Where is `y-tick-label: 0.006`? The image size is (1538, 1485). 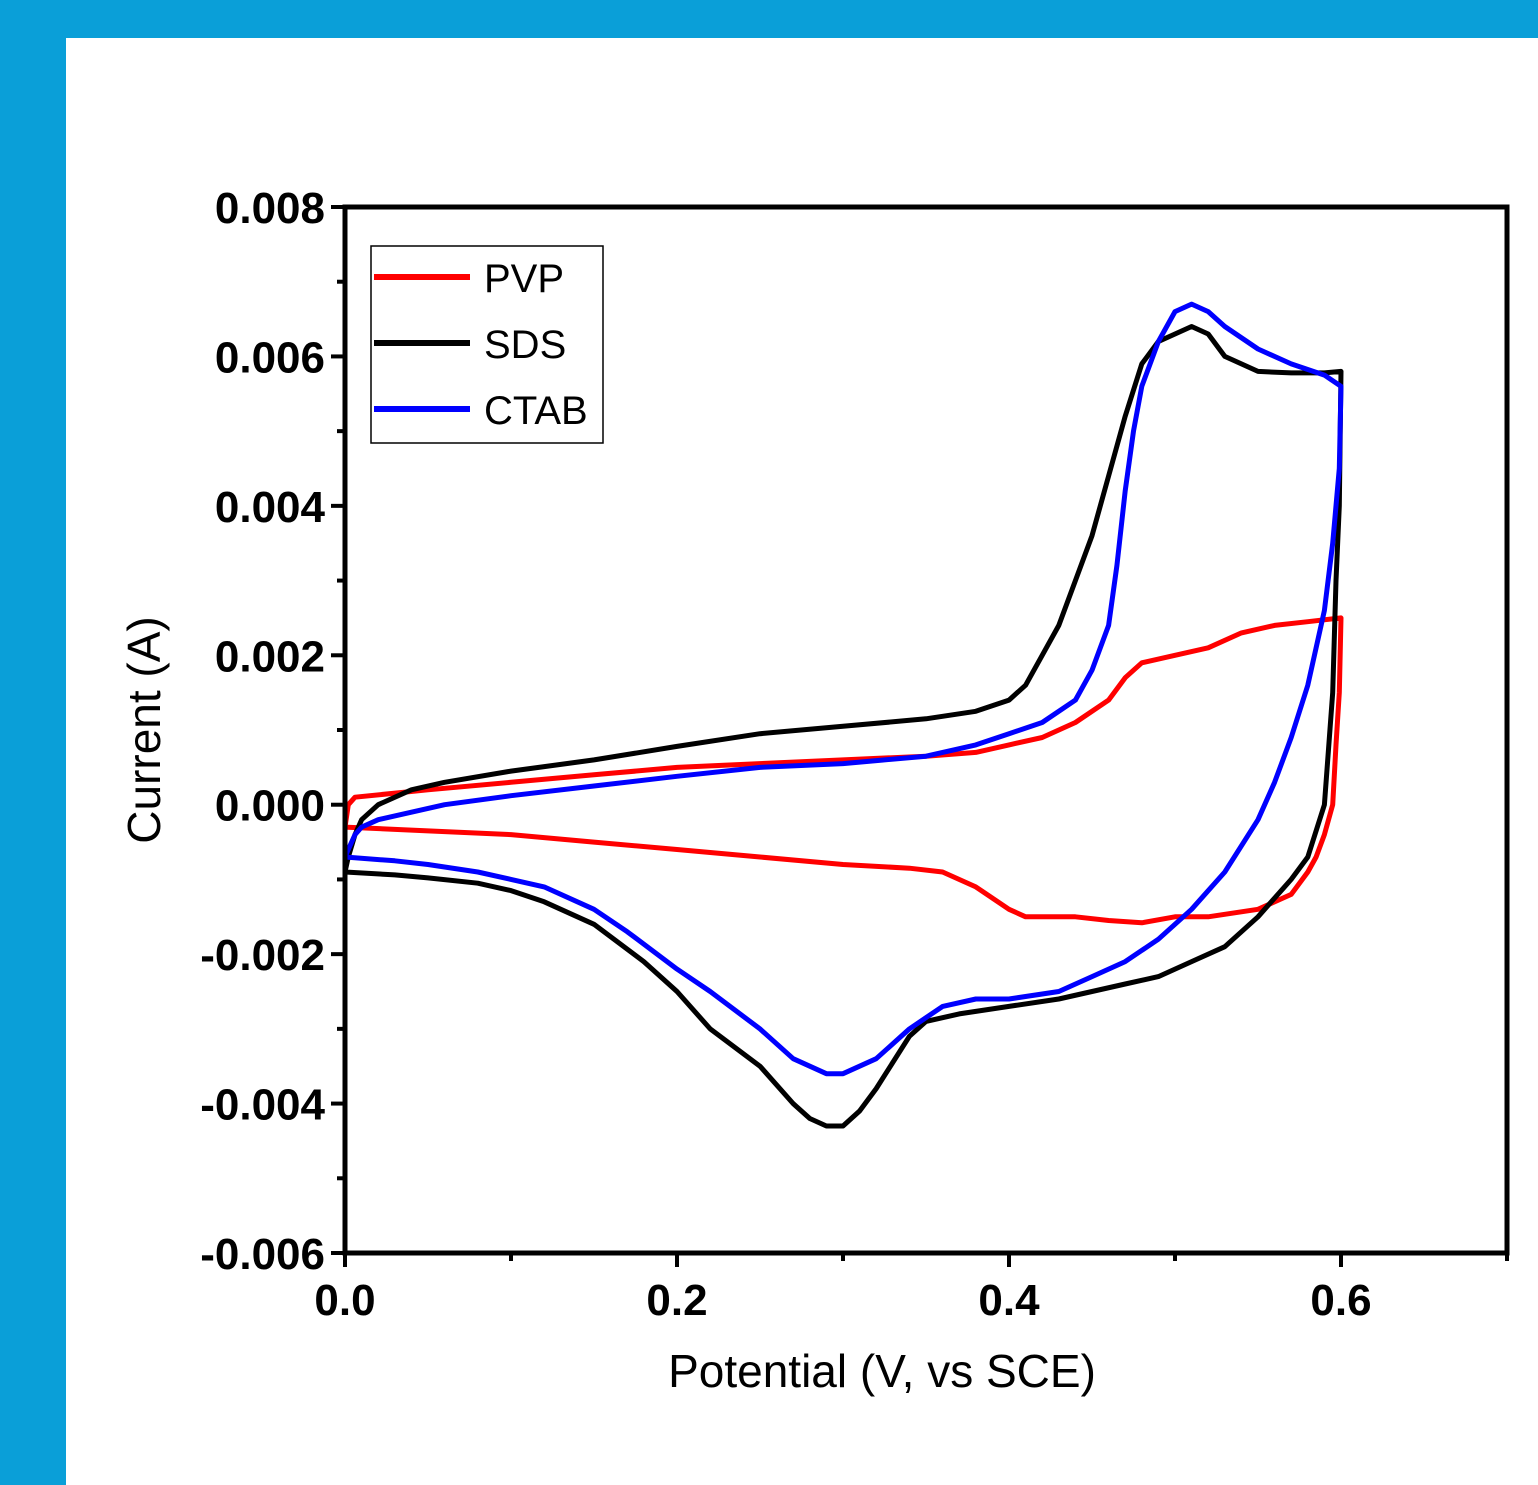
y-tick-label: 0.006 is located at coordinates (270, 357).